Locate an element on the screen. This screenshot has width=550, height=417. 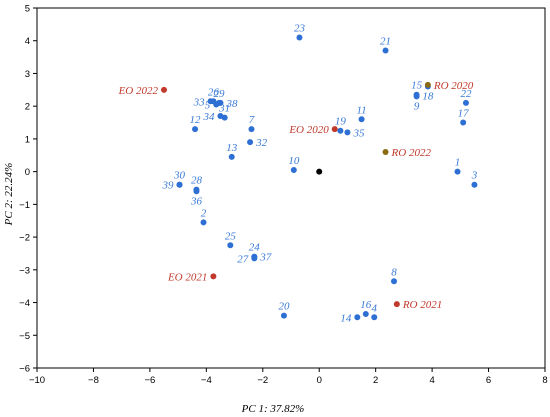
sample-point-label: 21 is located at coordinates (385, 42).